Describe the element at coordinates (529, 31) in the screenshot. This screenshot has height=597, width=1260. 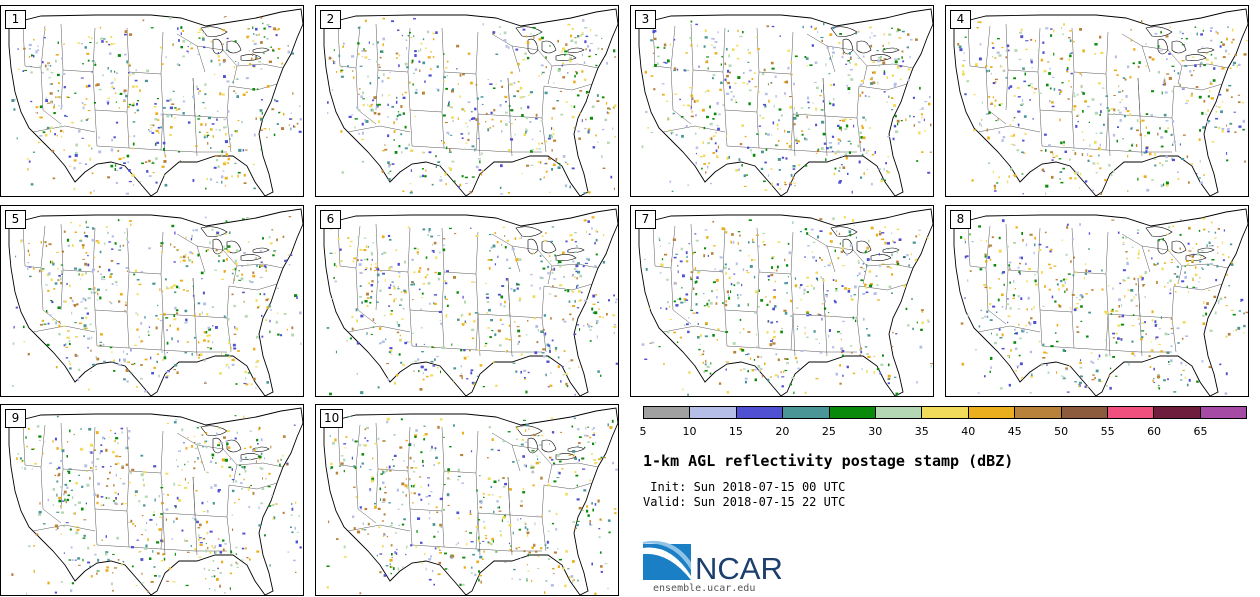
I see `great-lake-outline` at that location.